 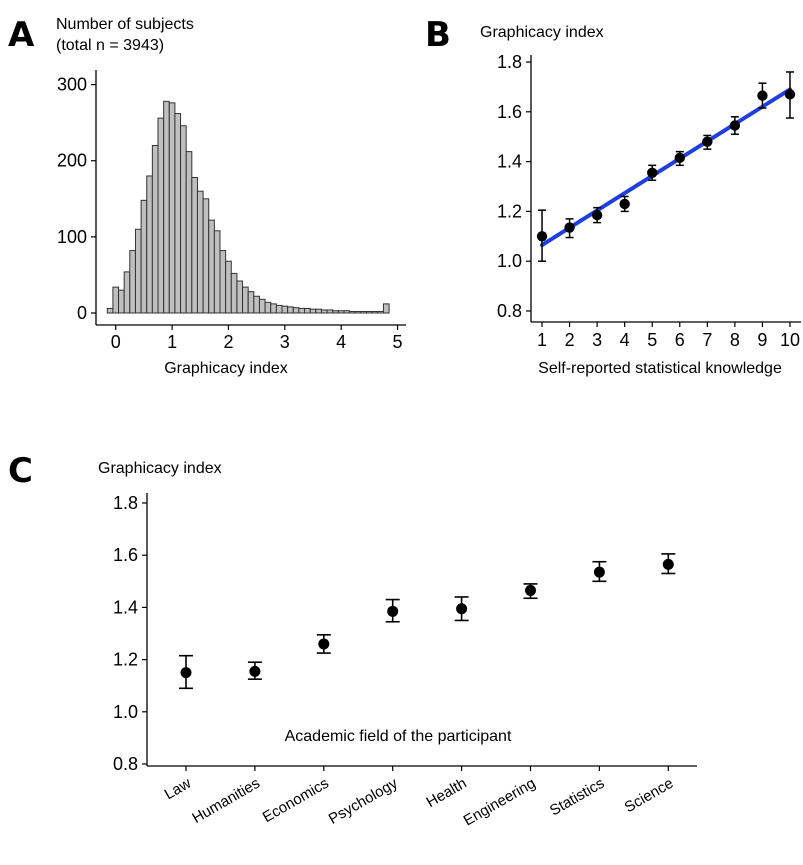 I want to click on panel-b-marks, so click(x=666, y=166).